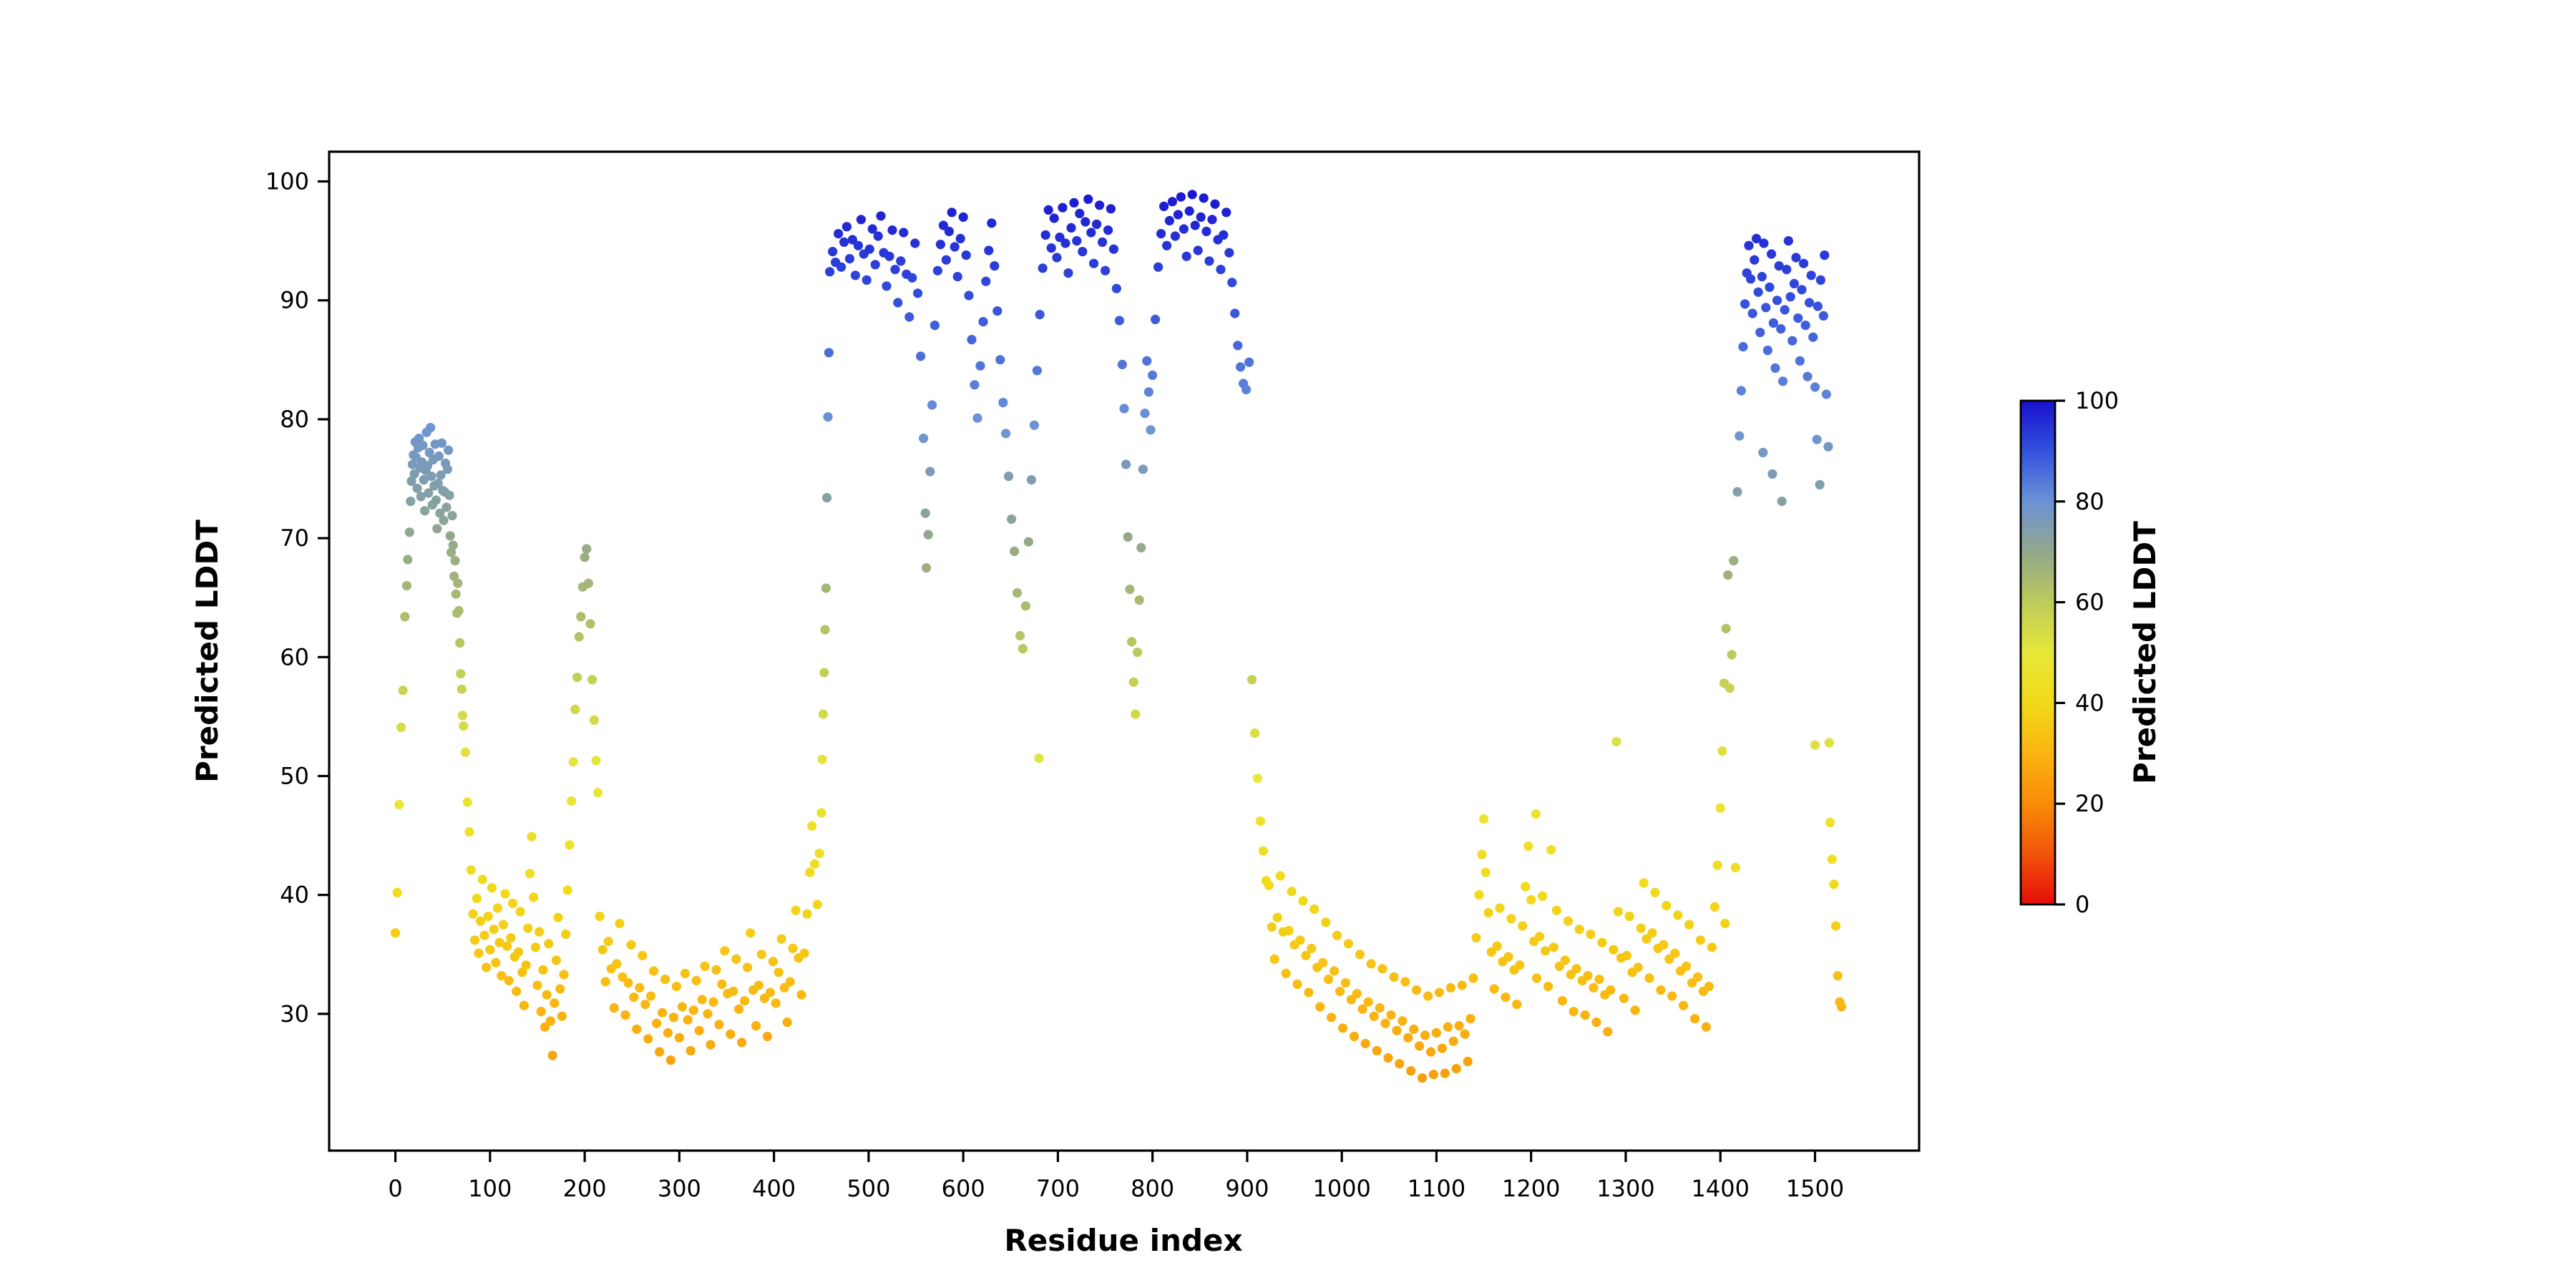 The image size is (2576, 1288). I want to click on y-tick-label: 80, so click(294, 419).